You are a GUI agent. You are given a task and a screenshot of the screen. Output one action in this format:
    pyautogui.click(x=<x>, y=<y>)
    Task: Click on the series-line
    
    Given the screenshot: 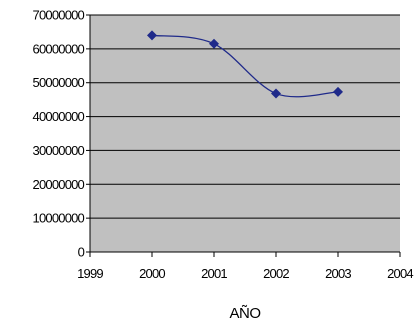 What is the action you would take?
    pyautogui.click(x=245, y=66)
    